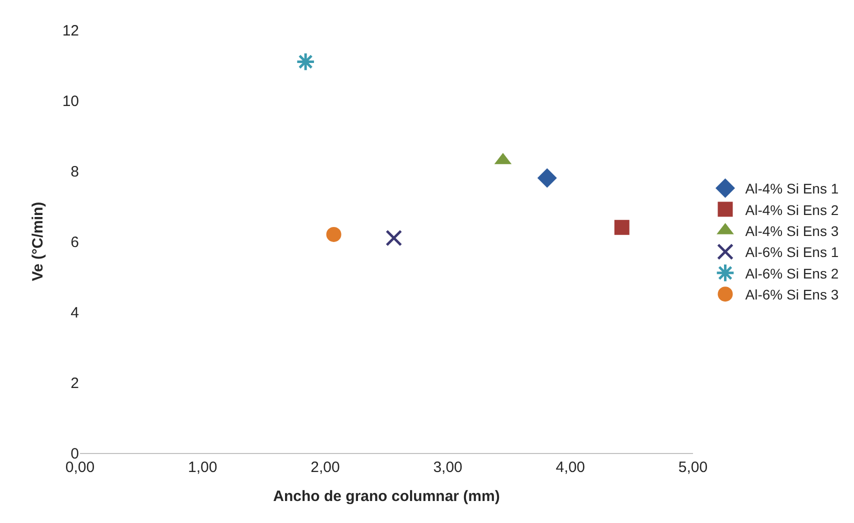  What do you see at coordinates (792, 230) in the screenshot?
I see `legend-label: Al-4% Si Ens 3` at bounding box center [792, 230].